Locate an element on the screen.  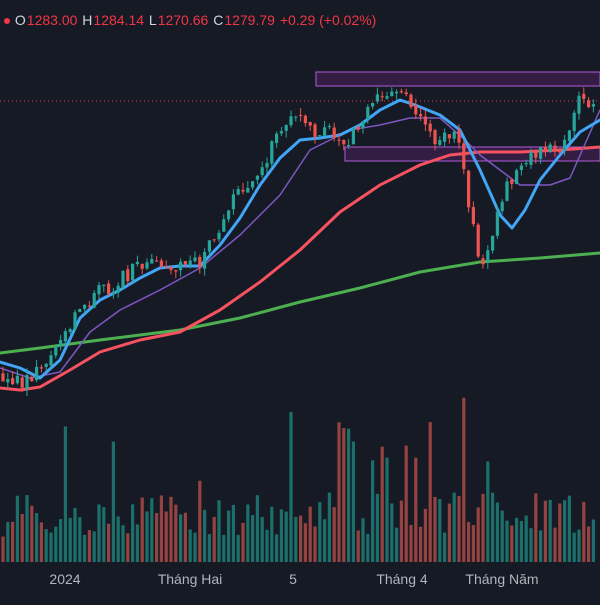
resistance-zone-upper is located at coordinates (457, 79).